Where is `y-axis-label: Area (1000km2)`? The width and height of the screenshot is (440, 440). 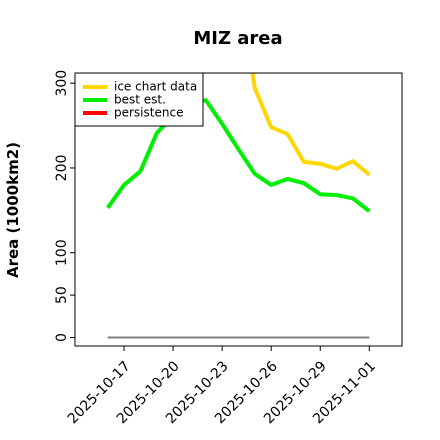
y-axis-label: Area (1000km2) is located at coordinates (13, 210).